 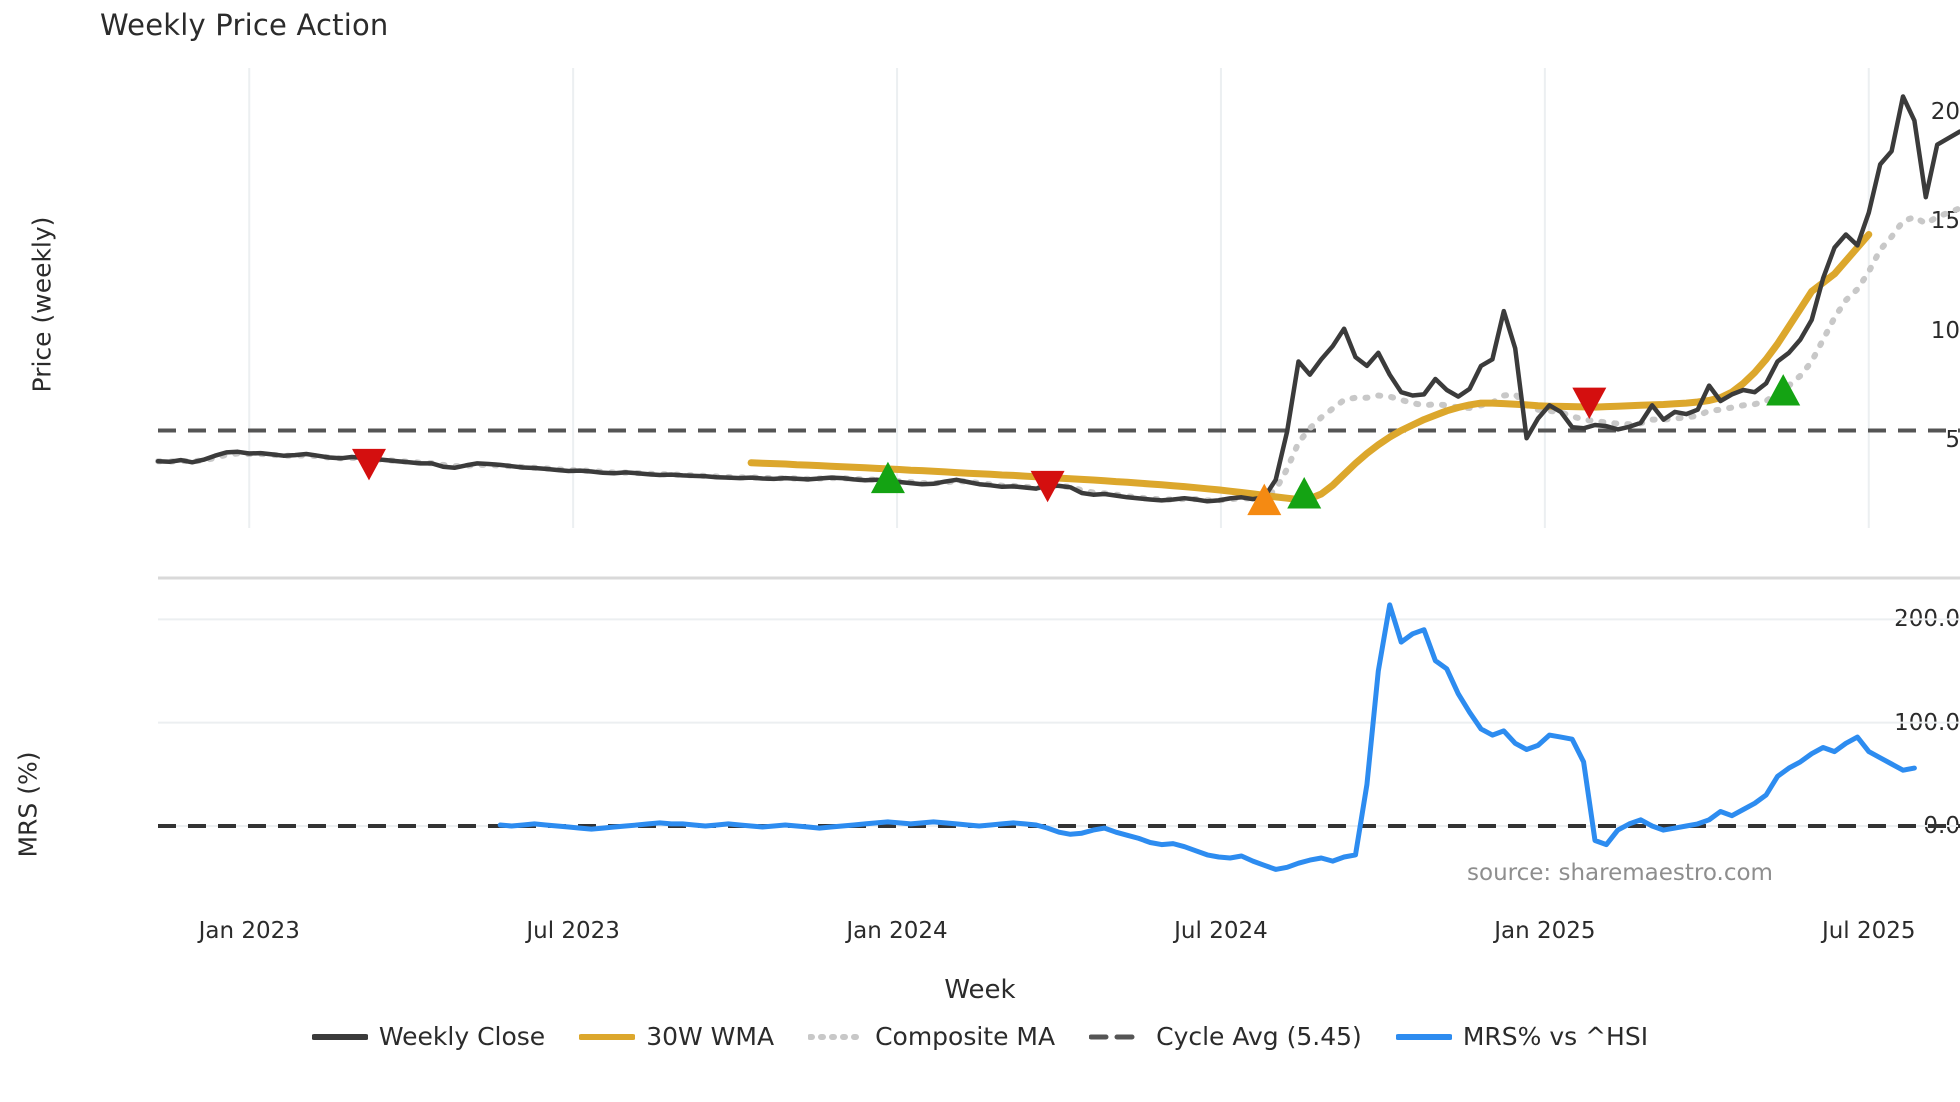 I want to click on legend-label-1: 30W WMA, so click(x=710, y=1036).